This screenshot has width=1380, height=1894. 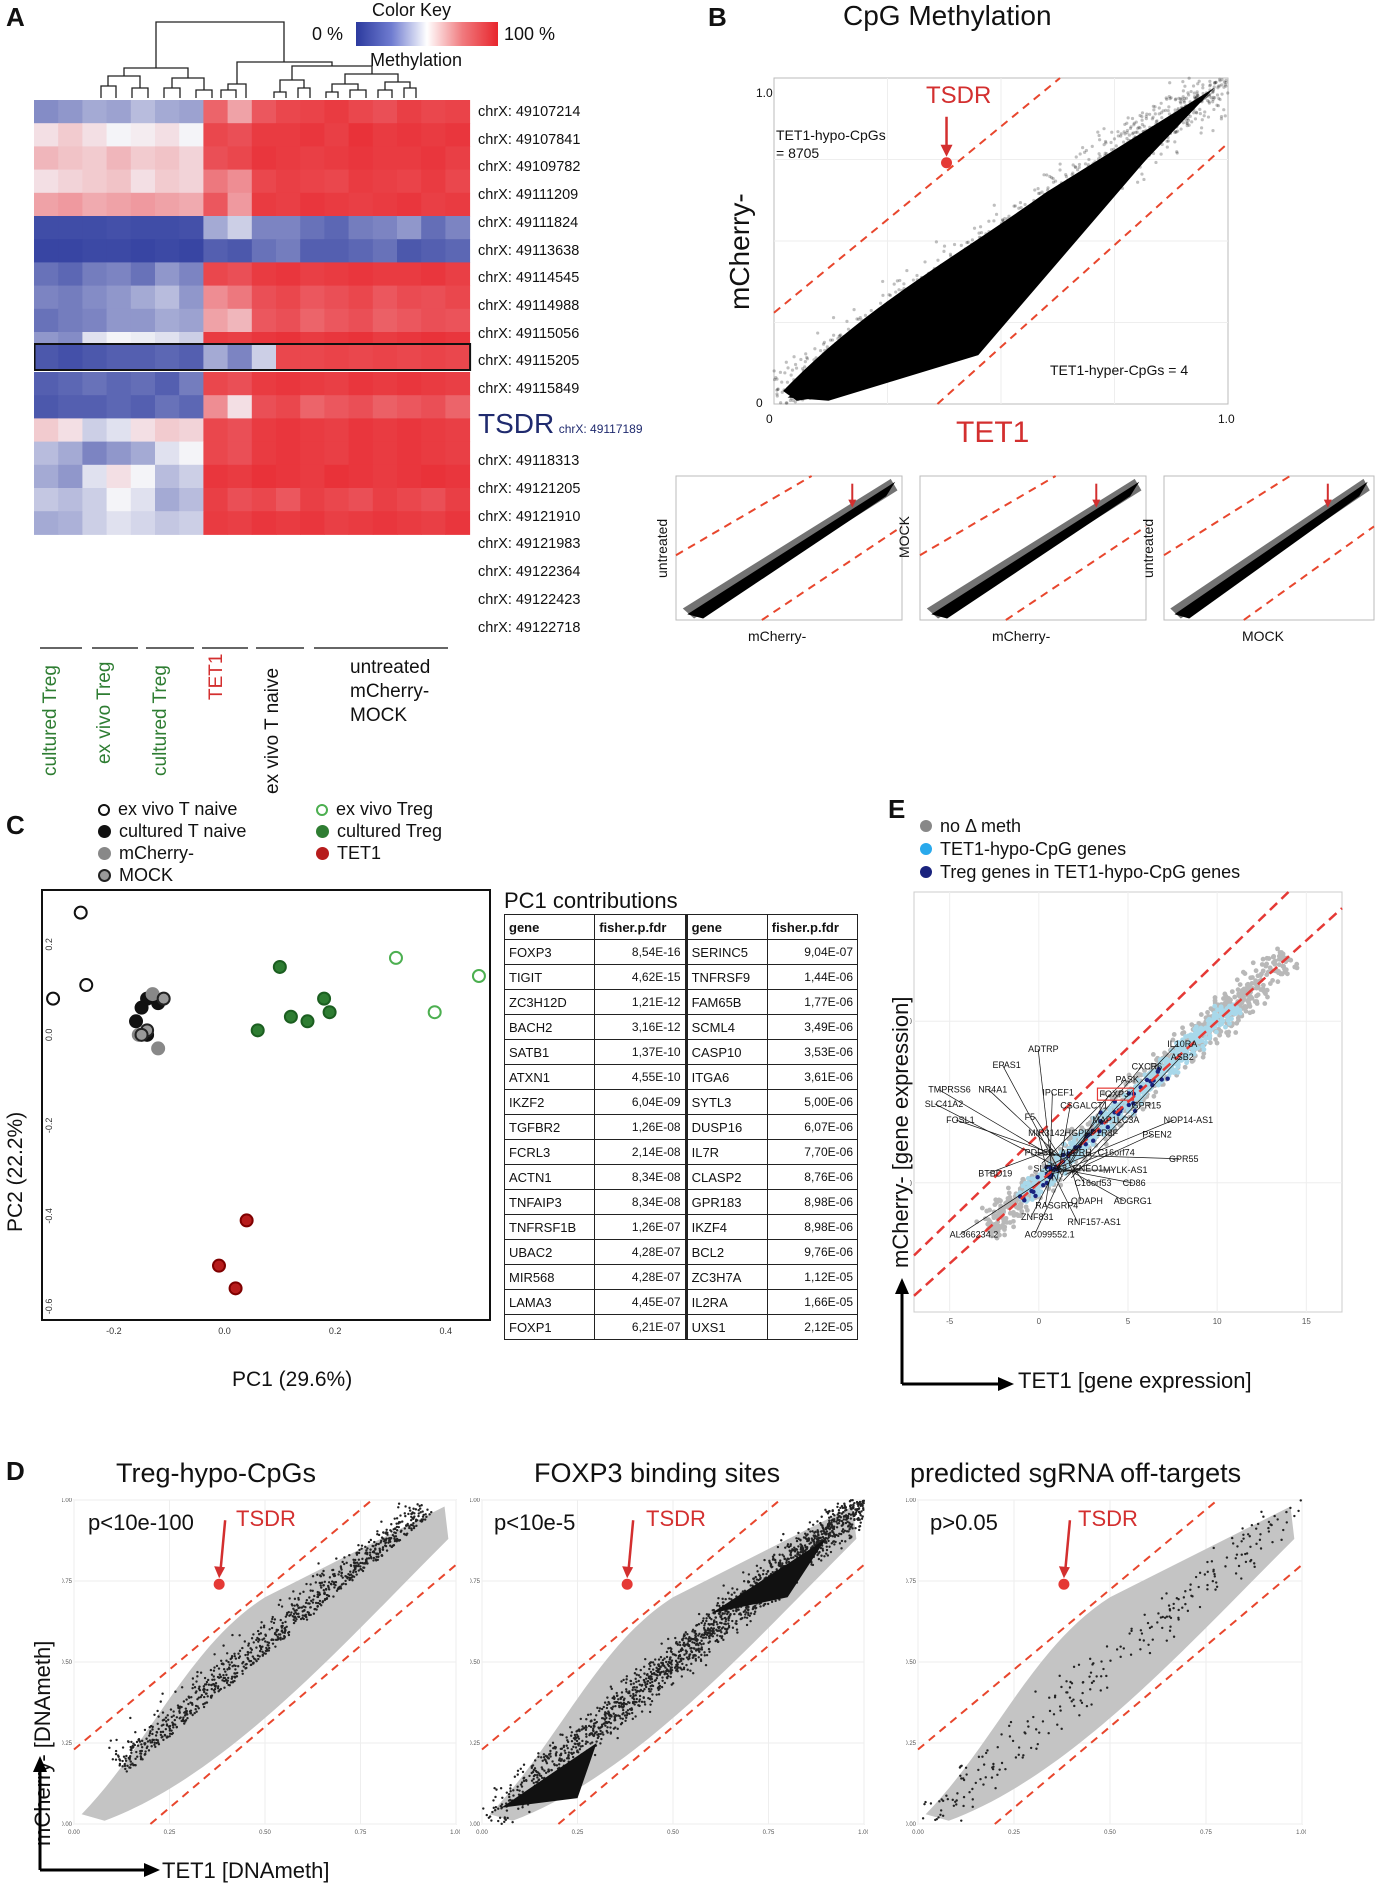 What do you see at coordinates (15, 1471) in the screenshot?
I see `panel-d-label: D` at bounding box center [15, 1471].